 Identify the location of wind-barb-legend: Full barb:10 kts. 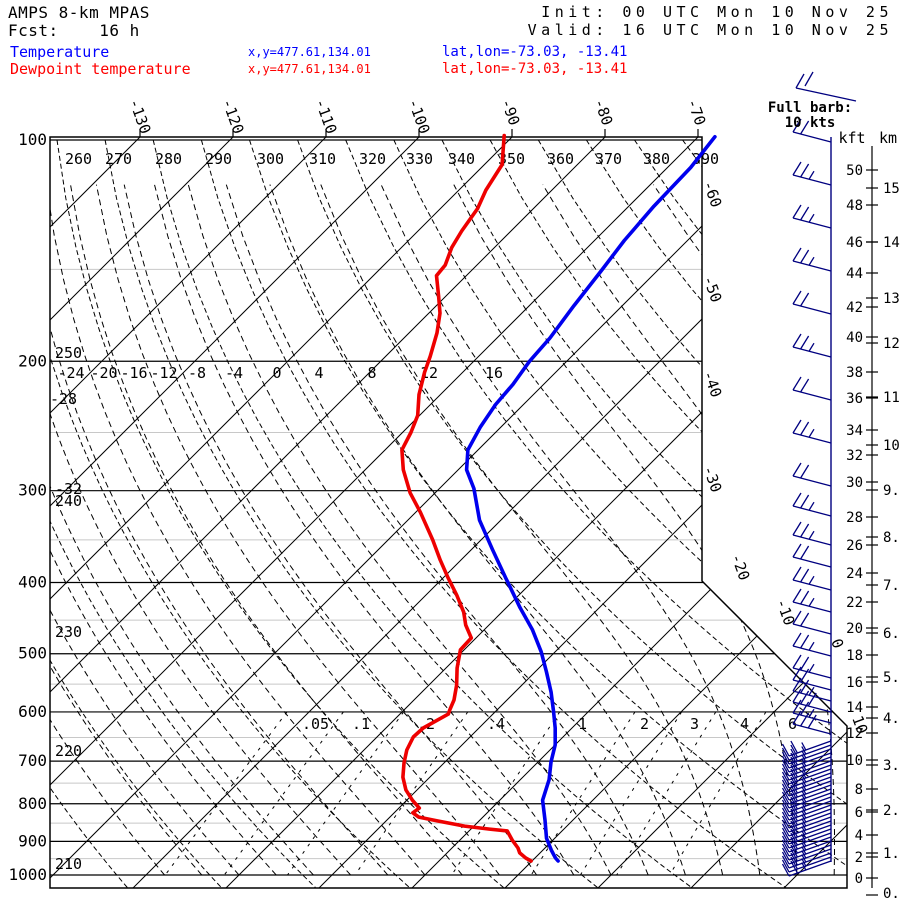
(810, 115).